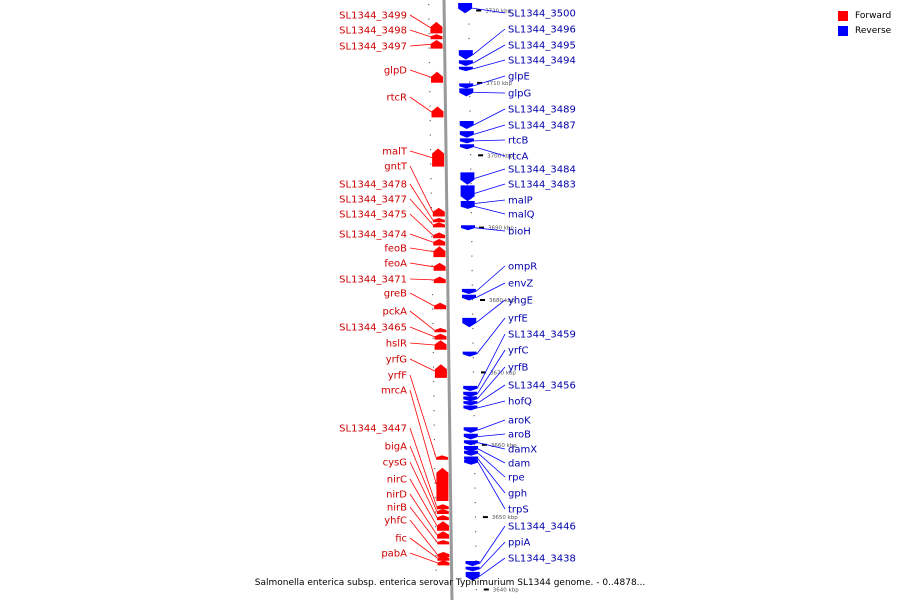 The image size is (900, 600). What do you see at coordinates (542, 14) in the screenshot?
I see `gene-label-sl1344-3500: SL1344_3500` at bounding box center [542, 14].